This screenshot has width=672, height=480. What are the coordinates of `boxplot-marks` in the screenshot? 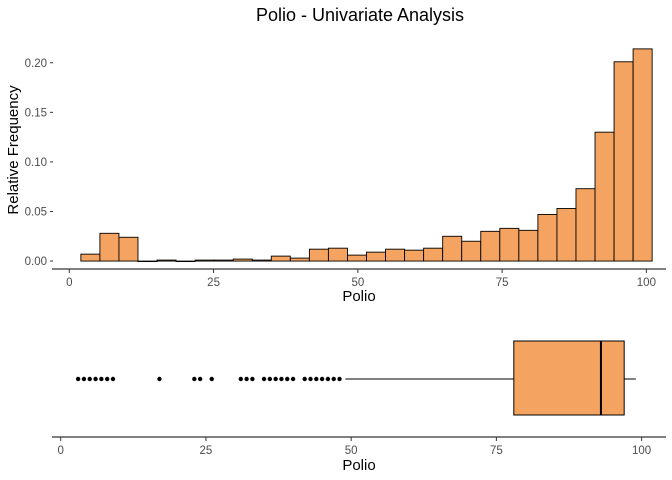 It's located at (355, 378).